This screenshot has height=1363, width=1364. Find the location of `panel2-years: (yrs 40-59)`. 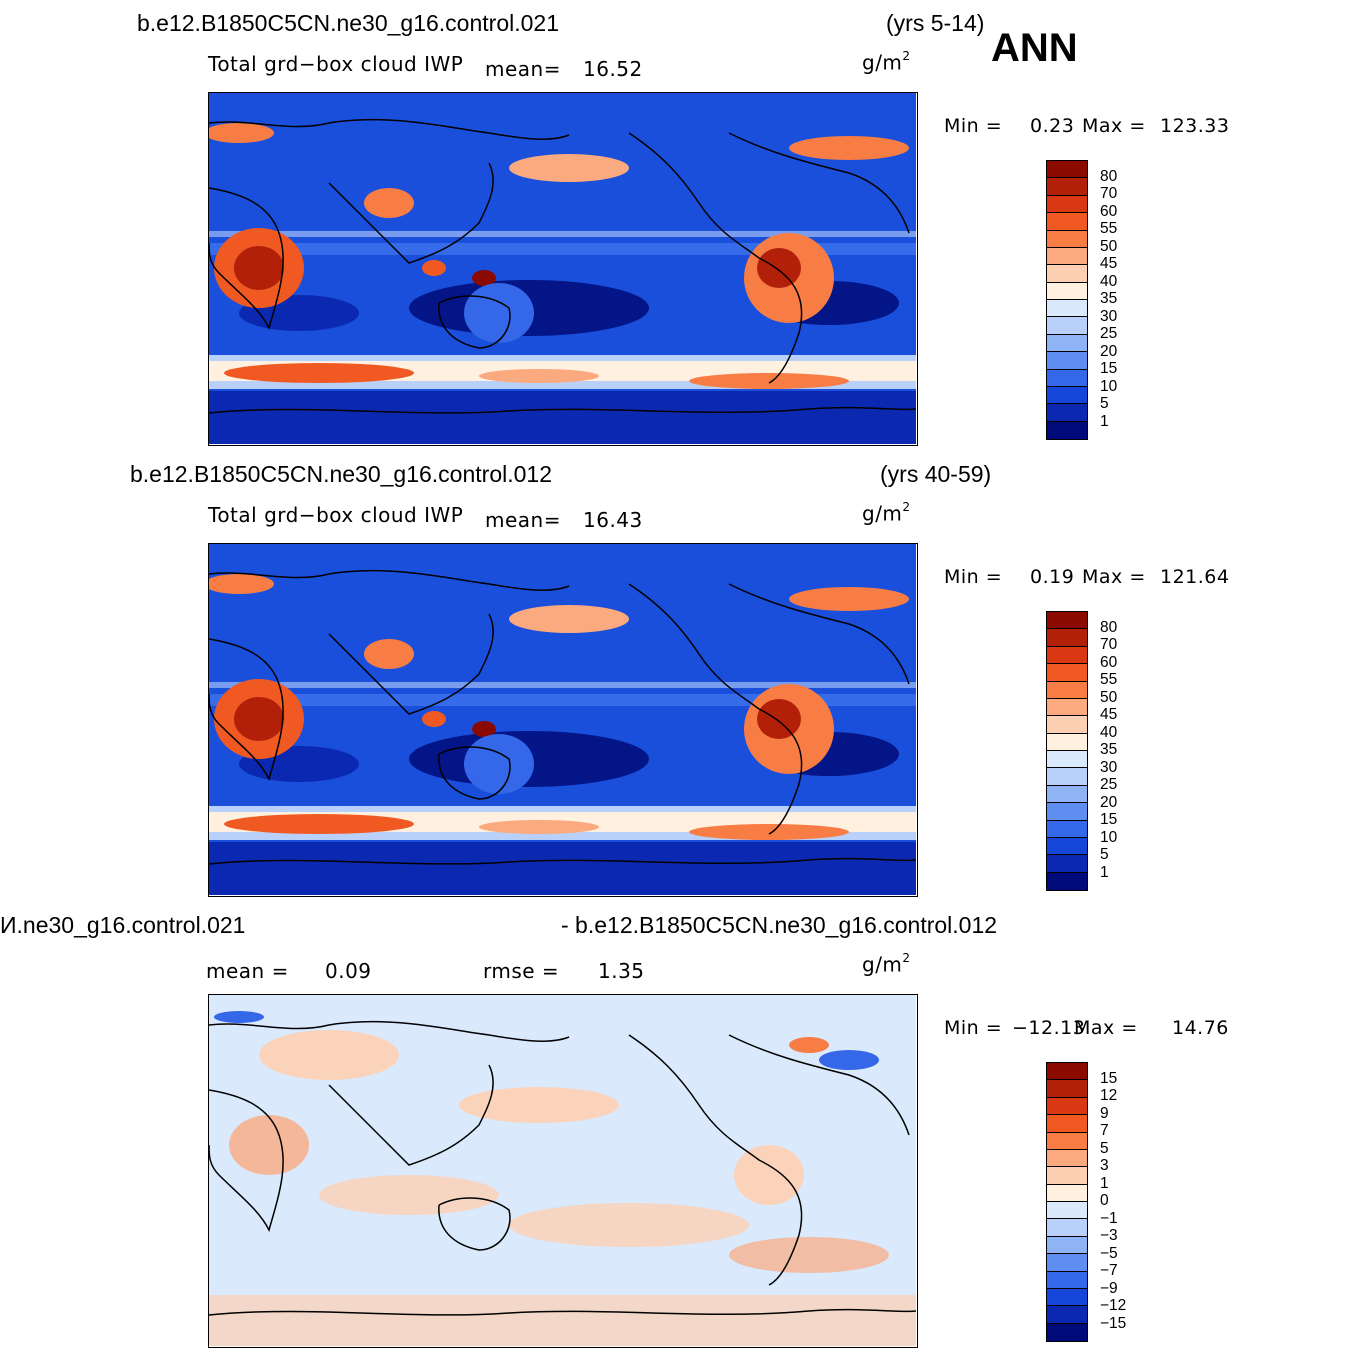

panel2-years: (yrs 40-59) is located at coordinates (936, 474).